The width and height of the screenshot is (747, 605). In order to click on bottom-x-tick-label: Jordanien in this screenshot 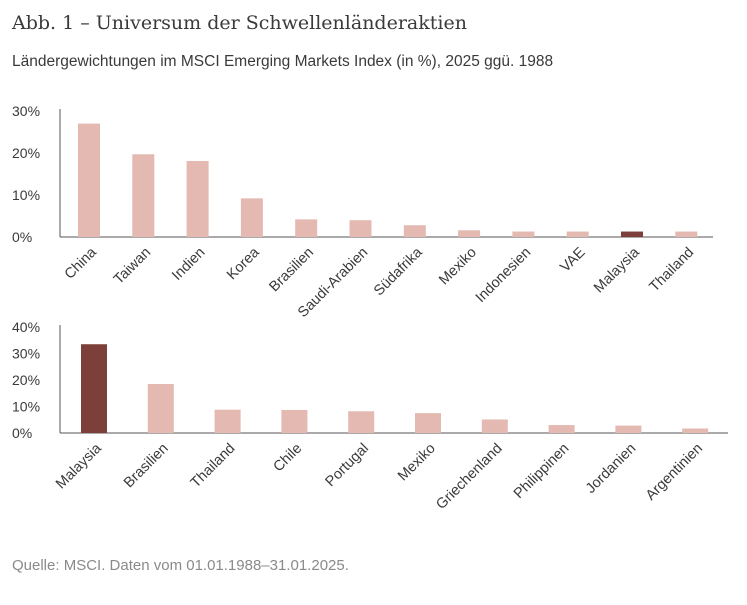, I will do `click(611, 469)`.